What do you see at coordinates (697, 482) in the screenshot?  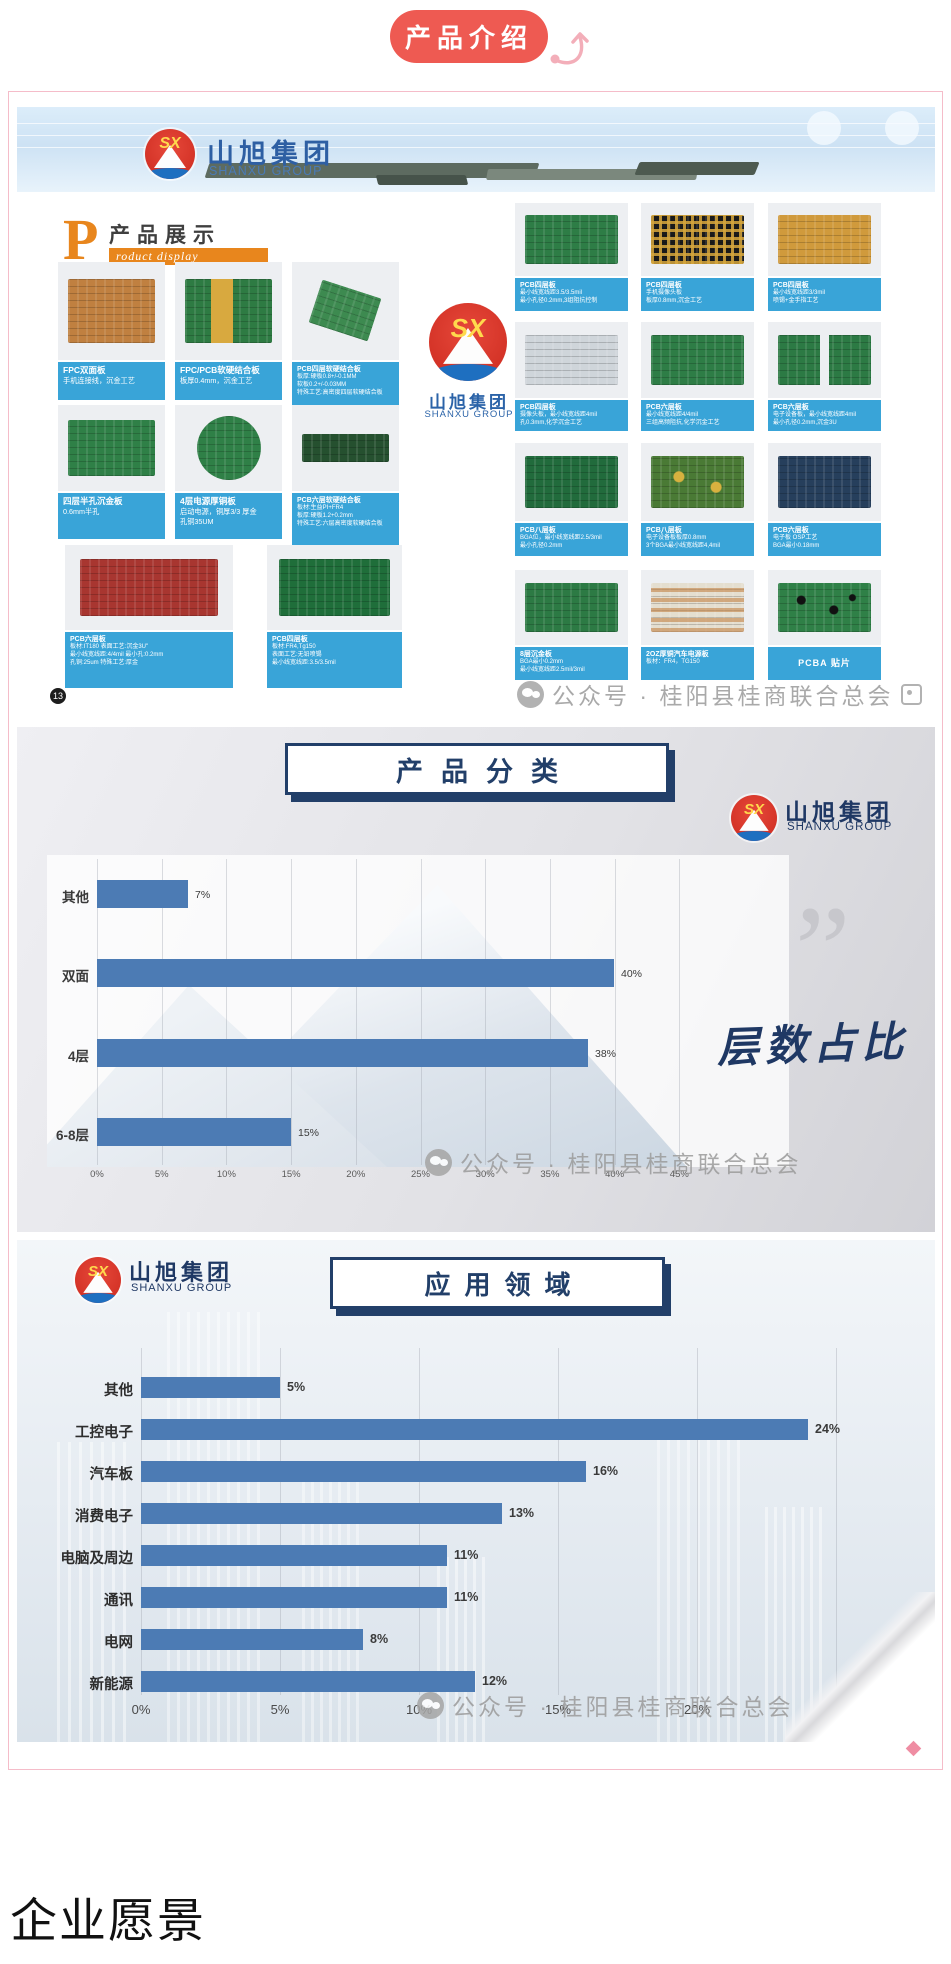 I see `gold-green-board-photo` at bounding box center [697, 482].